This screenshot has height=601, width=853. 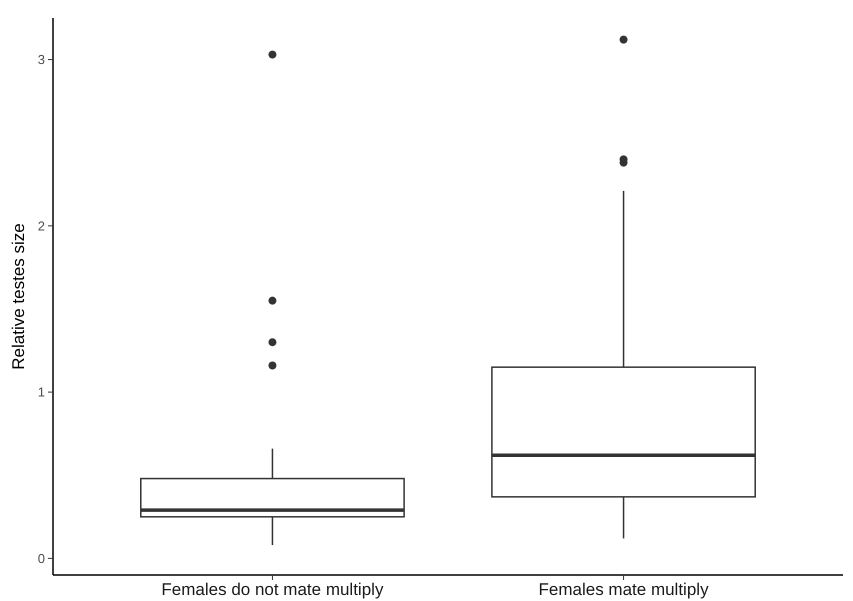 What do you see at coordinates (41, 558) in the screenshot?
I see `y-tick-label: 0` at bounding box center [41, 558].